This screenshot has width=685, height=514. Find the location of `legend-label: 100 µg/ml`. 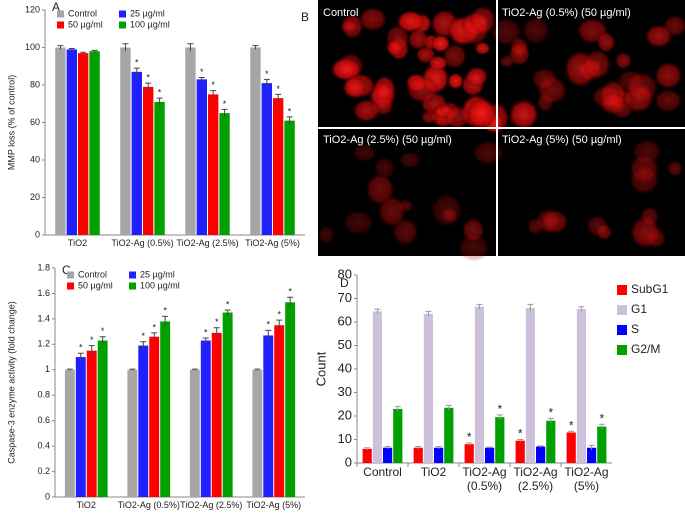

legend-label: 100 µg/ml is located at coordinates (160, 285).